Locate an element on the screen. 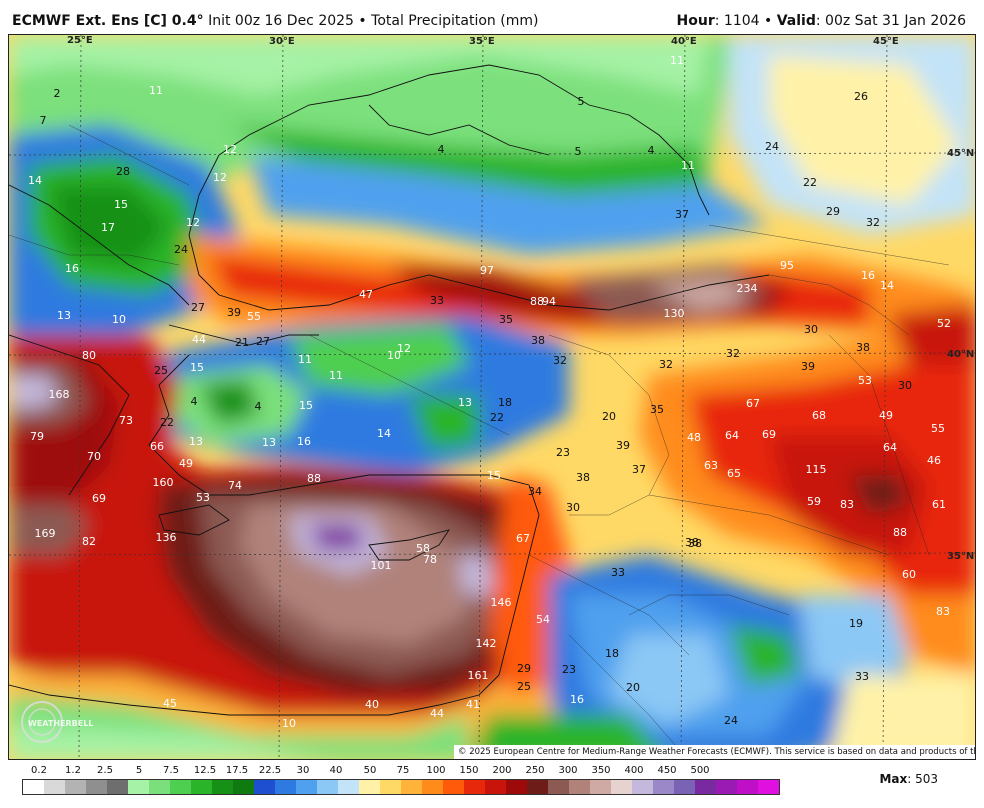 This screenshot has height=808, width=984. weatherbell-logo: WEATHERBELL is located at coordinates (57, 722).